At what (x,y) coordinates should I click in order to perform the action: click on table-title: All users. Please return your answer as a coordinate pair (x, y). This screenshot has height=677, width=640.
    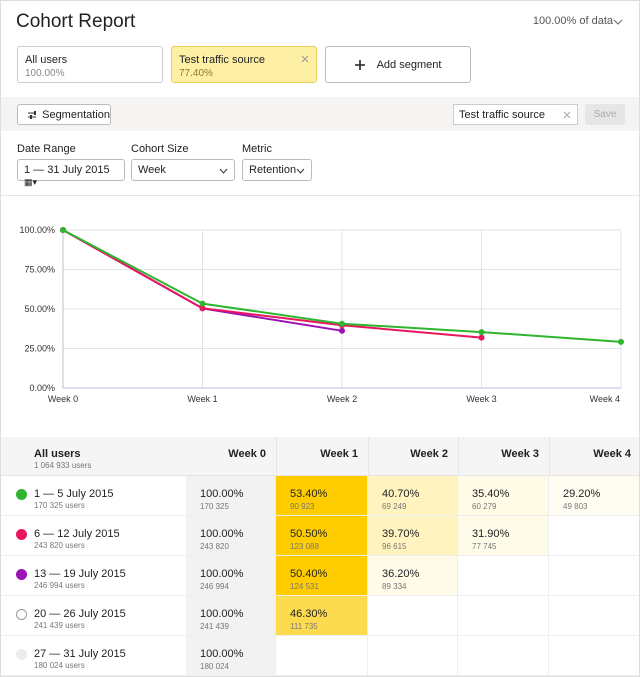
    Looking at the image, I should click on (57, 454).